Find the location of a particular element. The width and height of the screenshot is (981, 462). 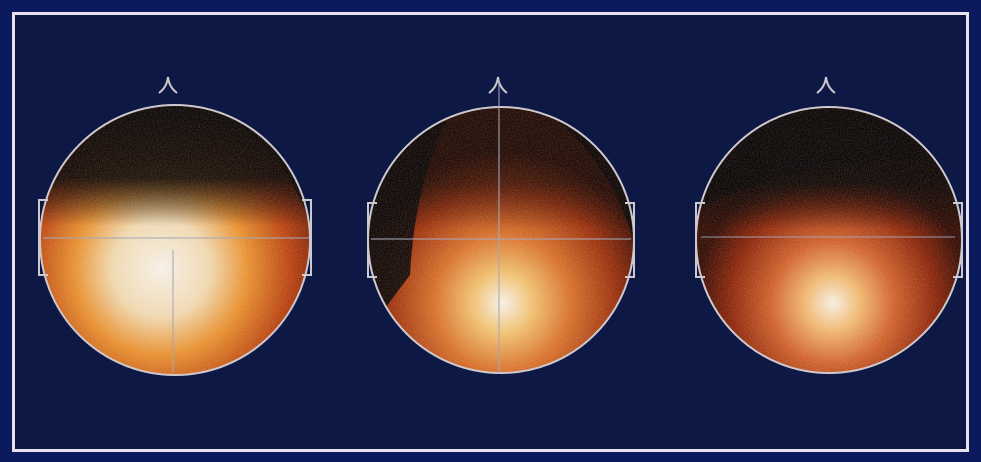

right-head-outline is located at coordinates (826, 85).